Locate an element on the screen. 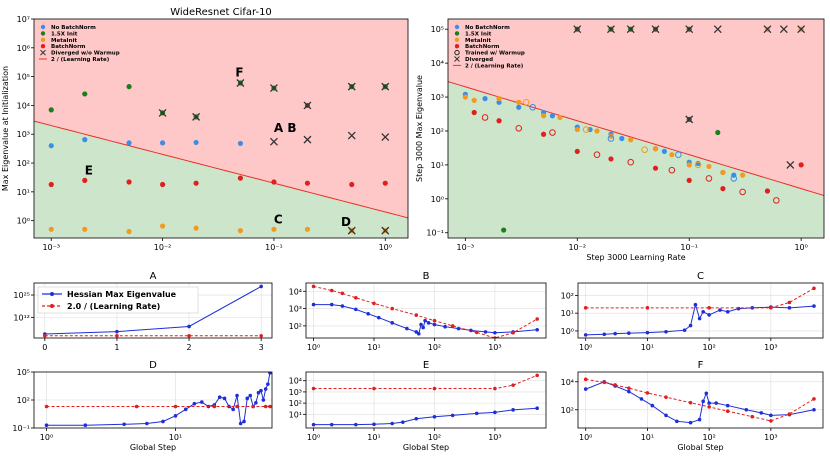 This screenshot has width=830, height=467. y-axis-label: Max Eigenvalue at Initialization is located at coordinates (5, 128).